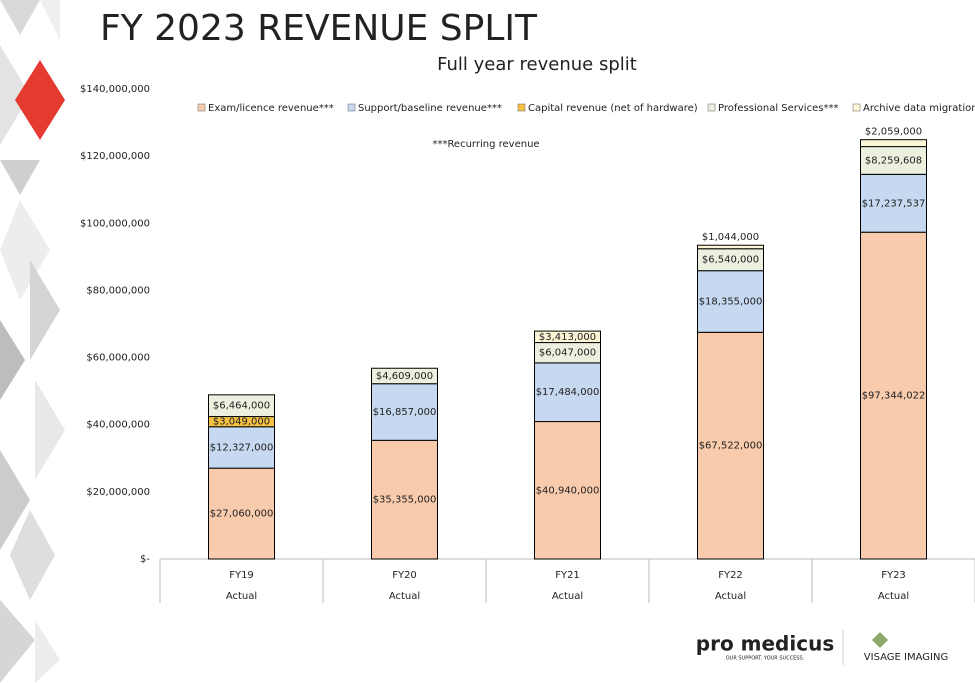 The height and width of the screenshot is (683, 975). What do you see at coordinates (115, 89) in the screenshot?
I see `y-tick-label: $140,000,000` at bounding box center [115, 89].